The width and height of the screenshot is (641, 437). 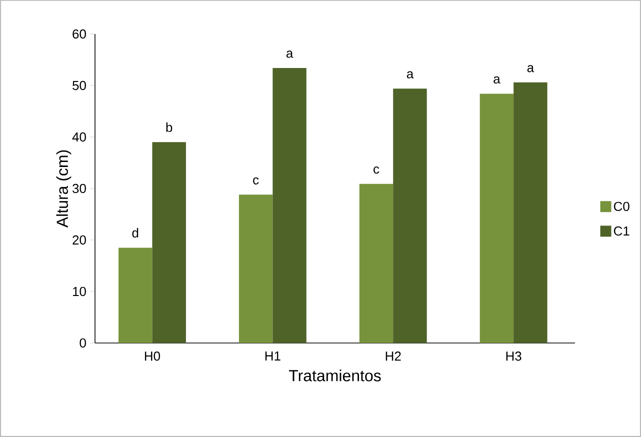 What do you see at coordinates (334, 376) in the screenshot?
I see `x-axis-title: Tratamientos` at bounding box center [334, 376].